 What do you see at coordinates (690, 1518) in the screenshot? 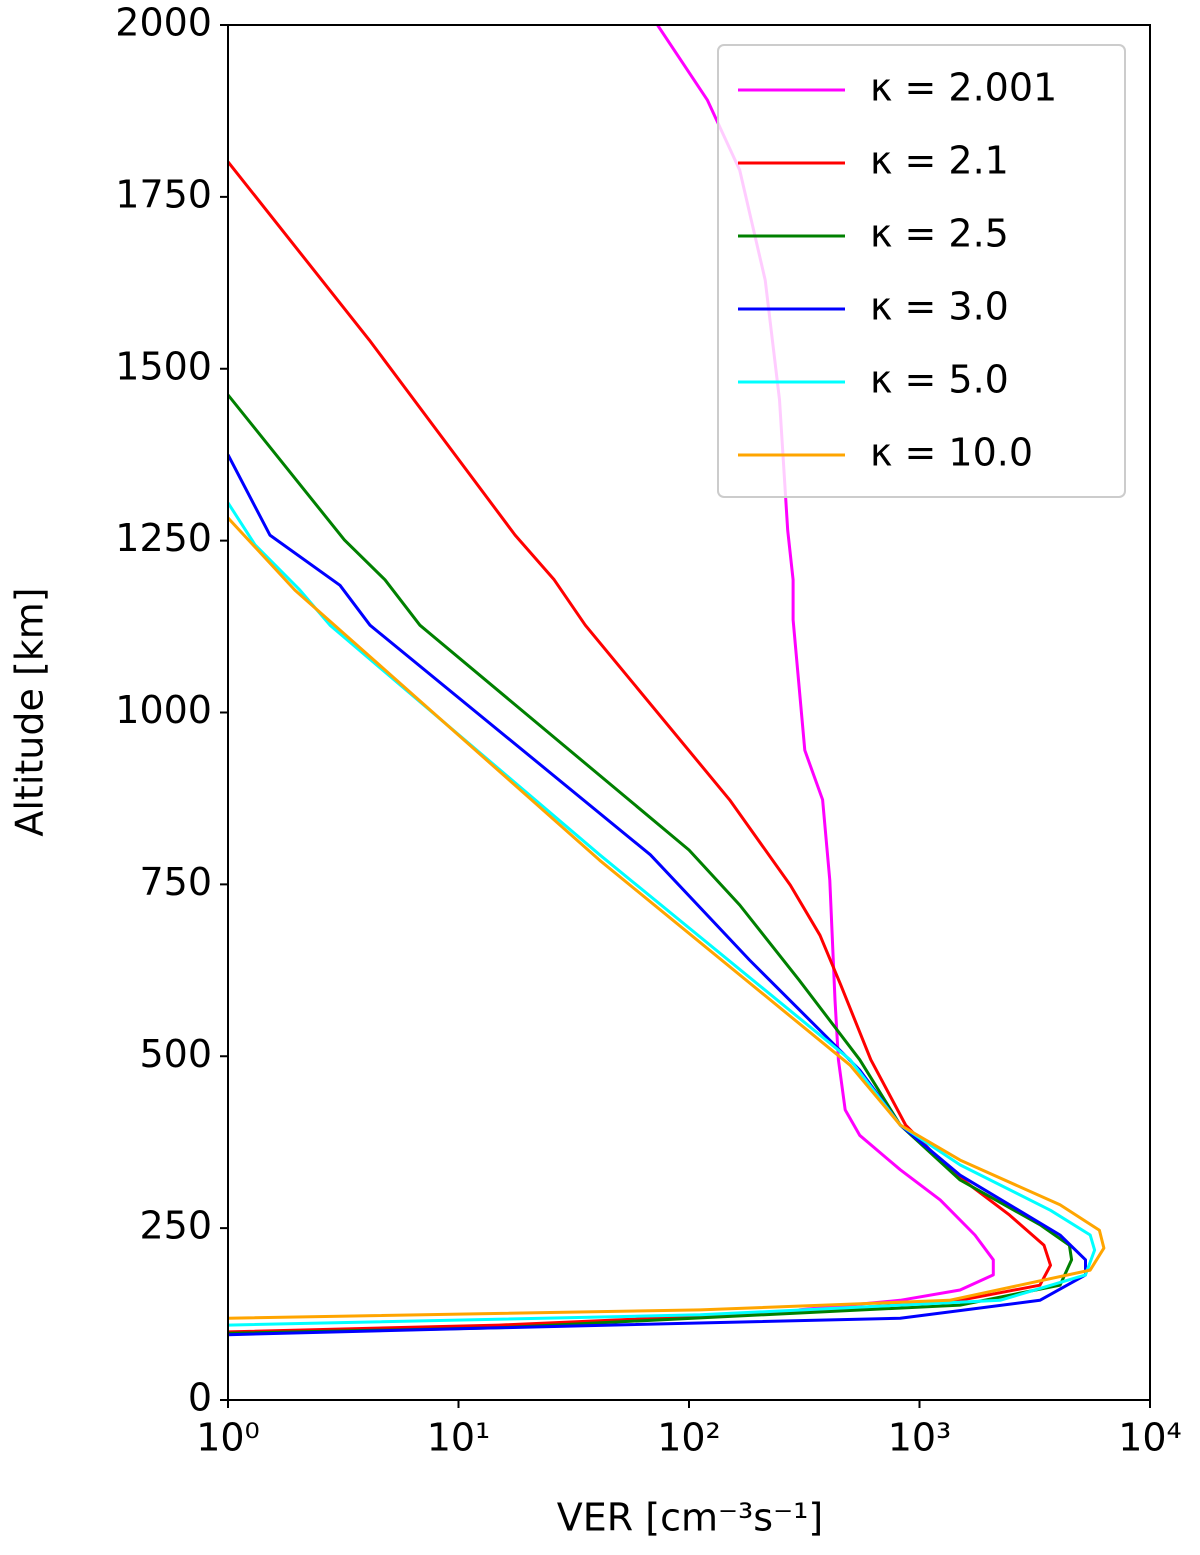
I see `x-axis-label: VER [cm⁻³s⁻¹]` at bounding box center [690, 1518].